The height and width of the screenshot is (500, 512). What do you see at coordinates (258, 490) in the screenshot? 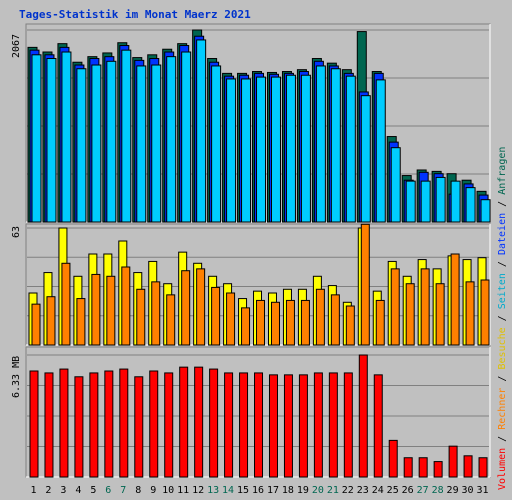
I see `x-tick-label-16: 16` at bounding box center [258, 490].